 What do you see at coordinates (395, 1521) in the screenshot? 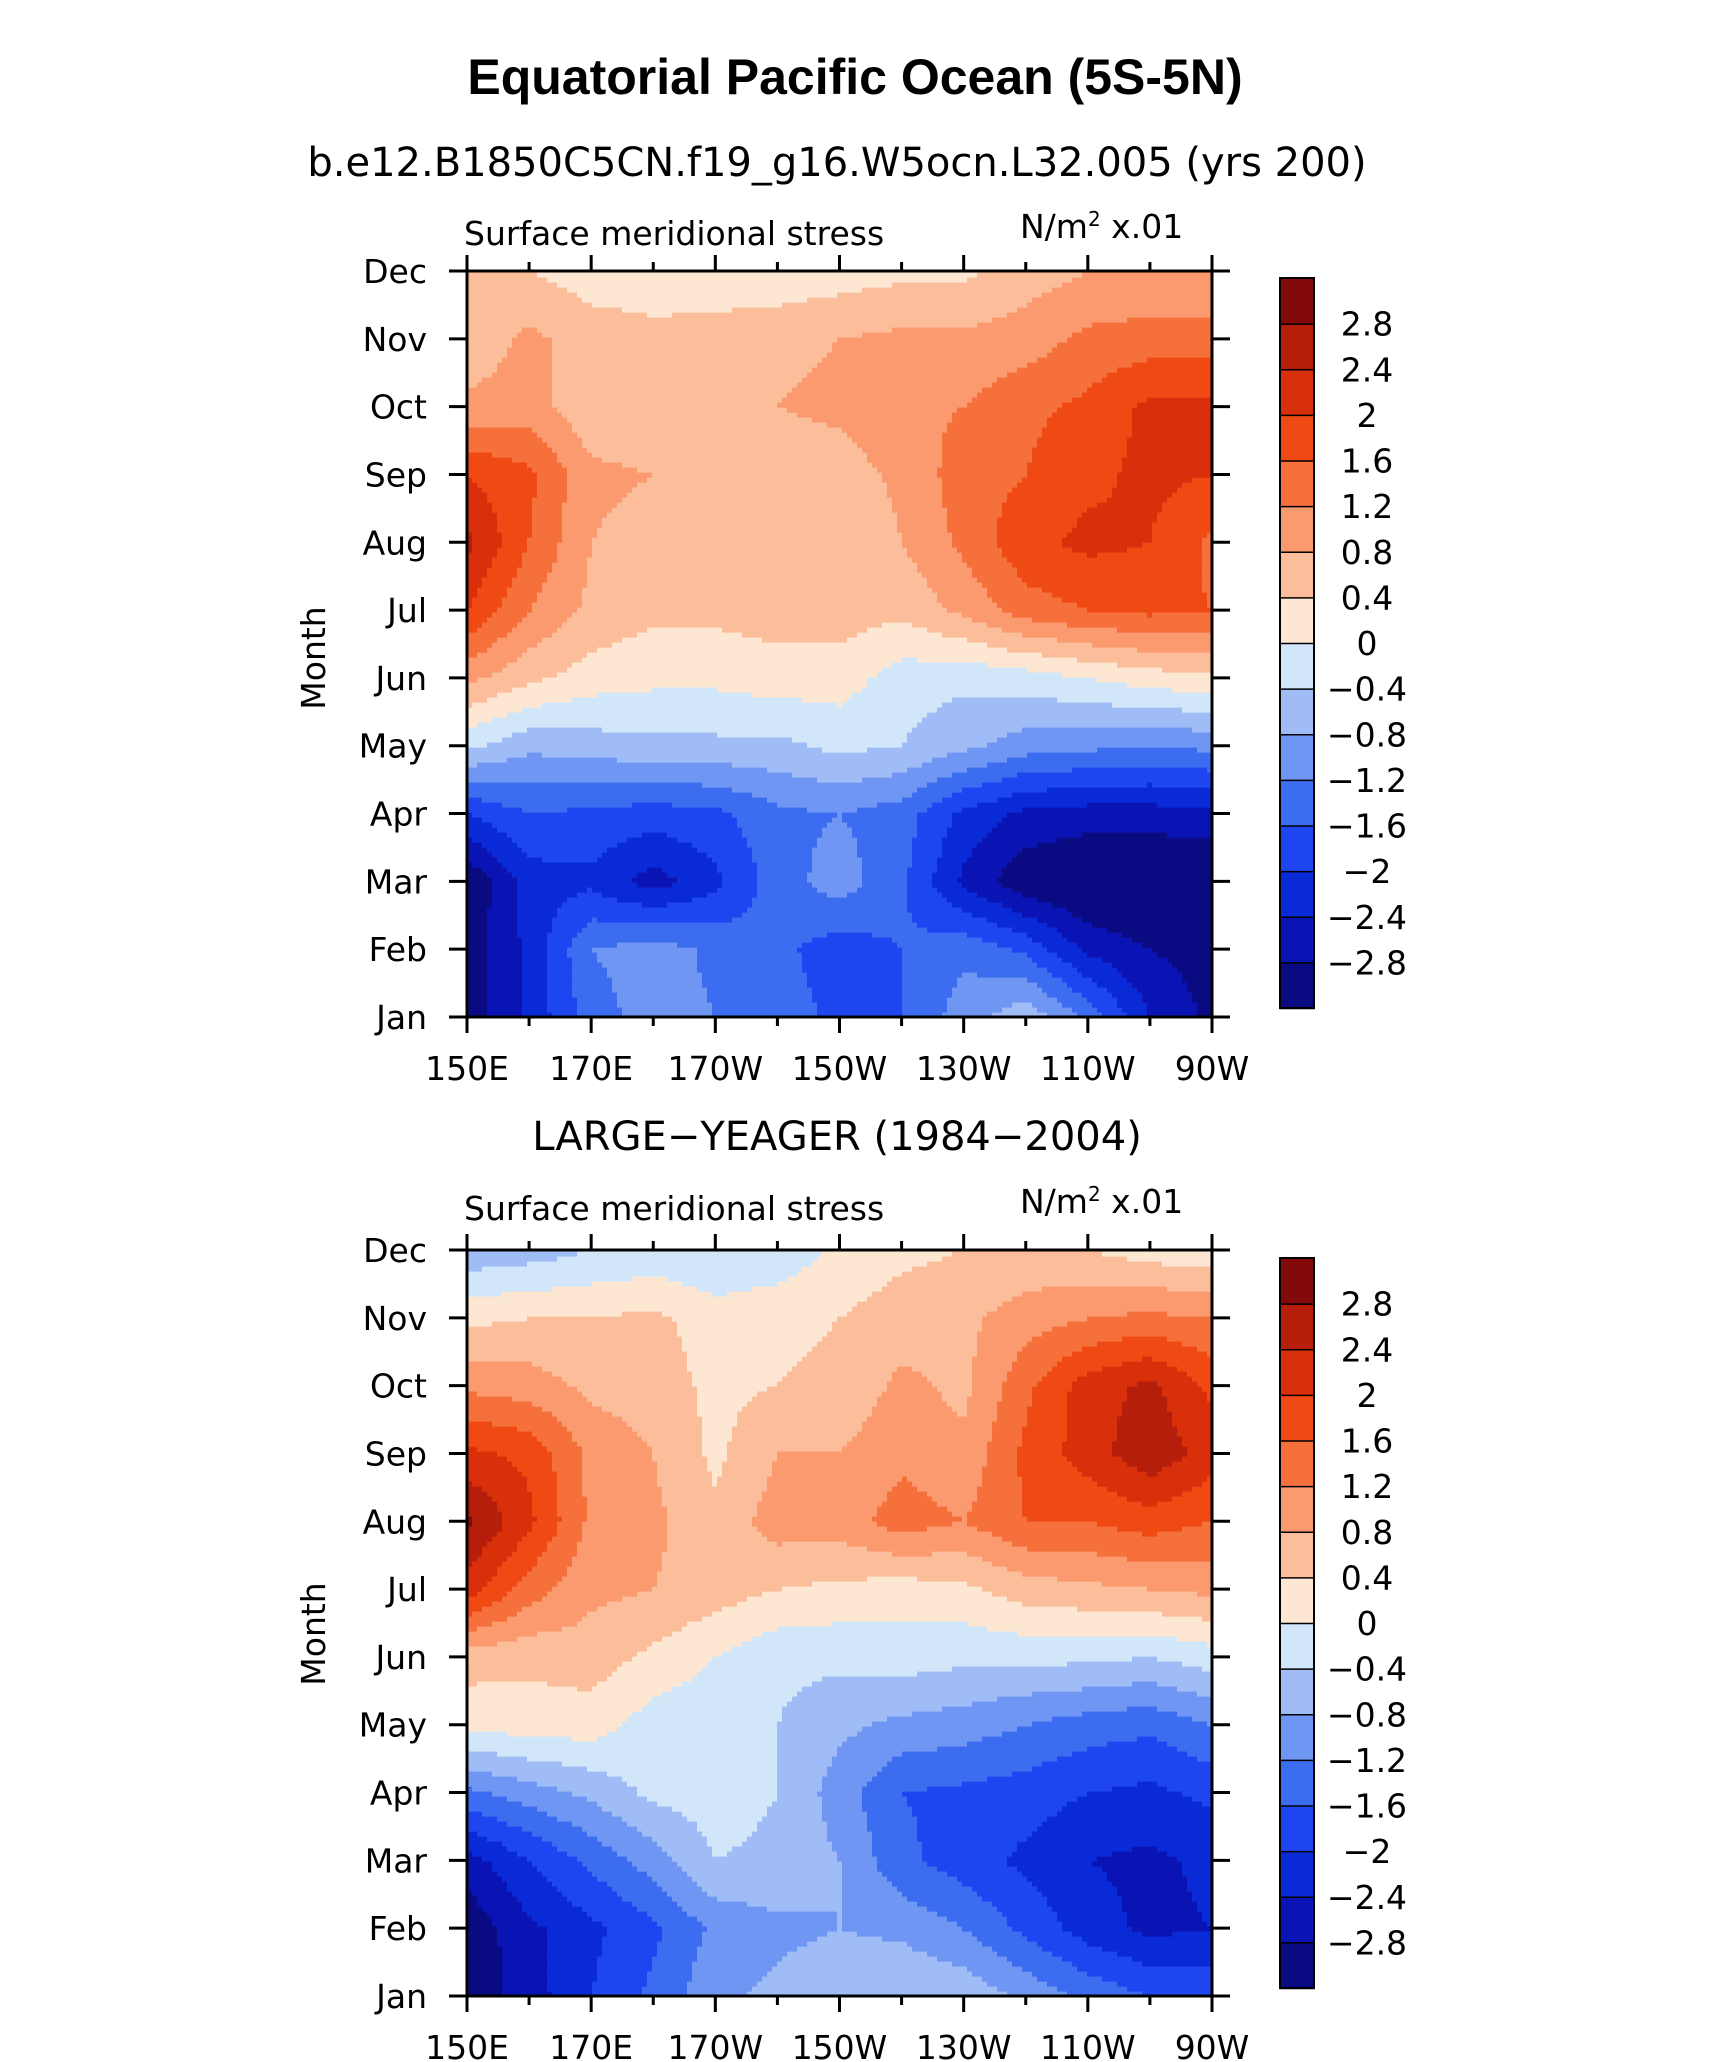
I see `y-tick-label: Aug` at bounding box center [395, 1521].